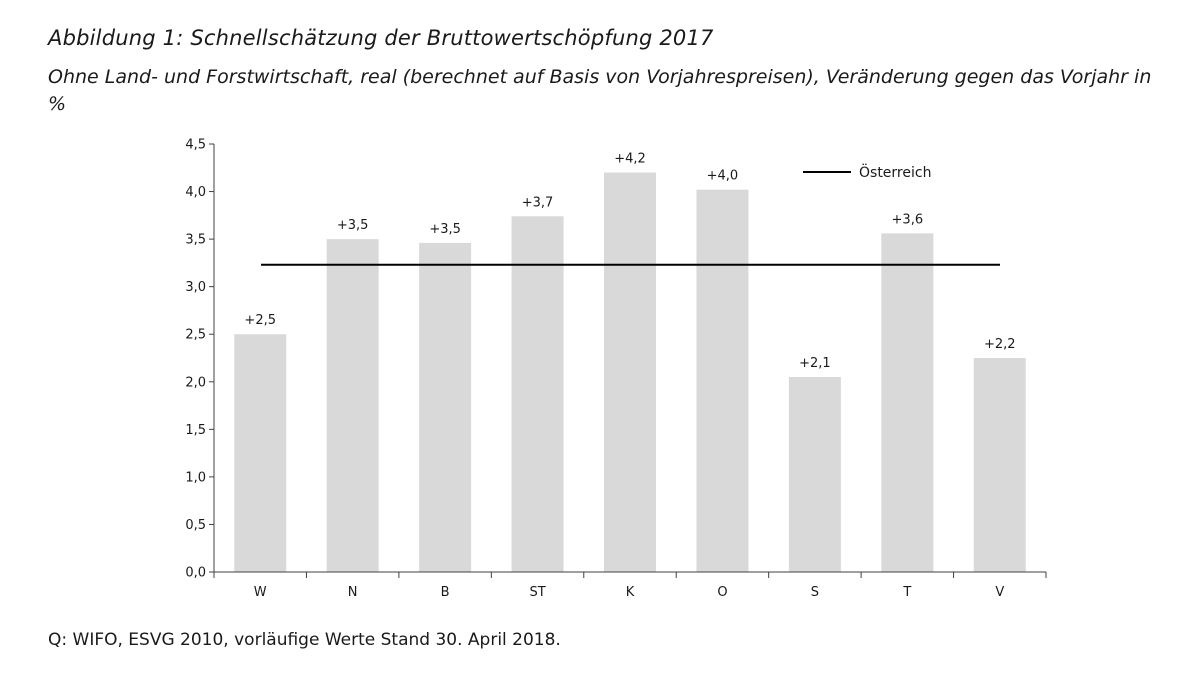 This screenshot has height=675, width=1192. What do you see at coordinates (722, 381) in the screenshot?
I see `bar-o` at bounding box center [722, 381].